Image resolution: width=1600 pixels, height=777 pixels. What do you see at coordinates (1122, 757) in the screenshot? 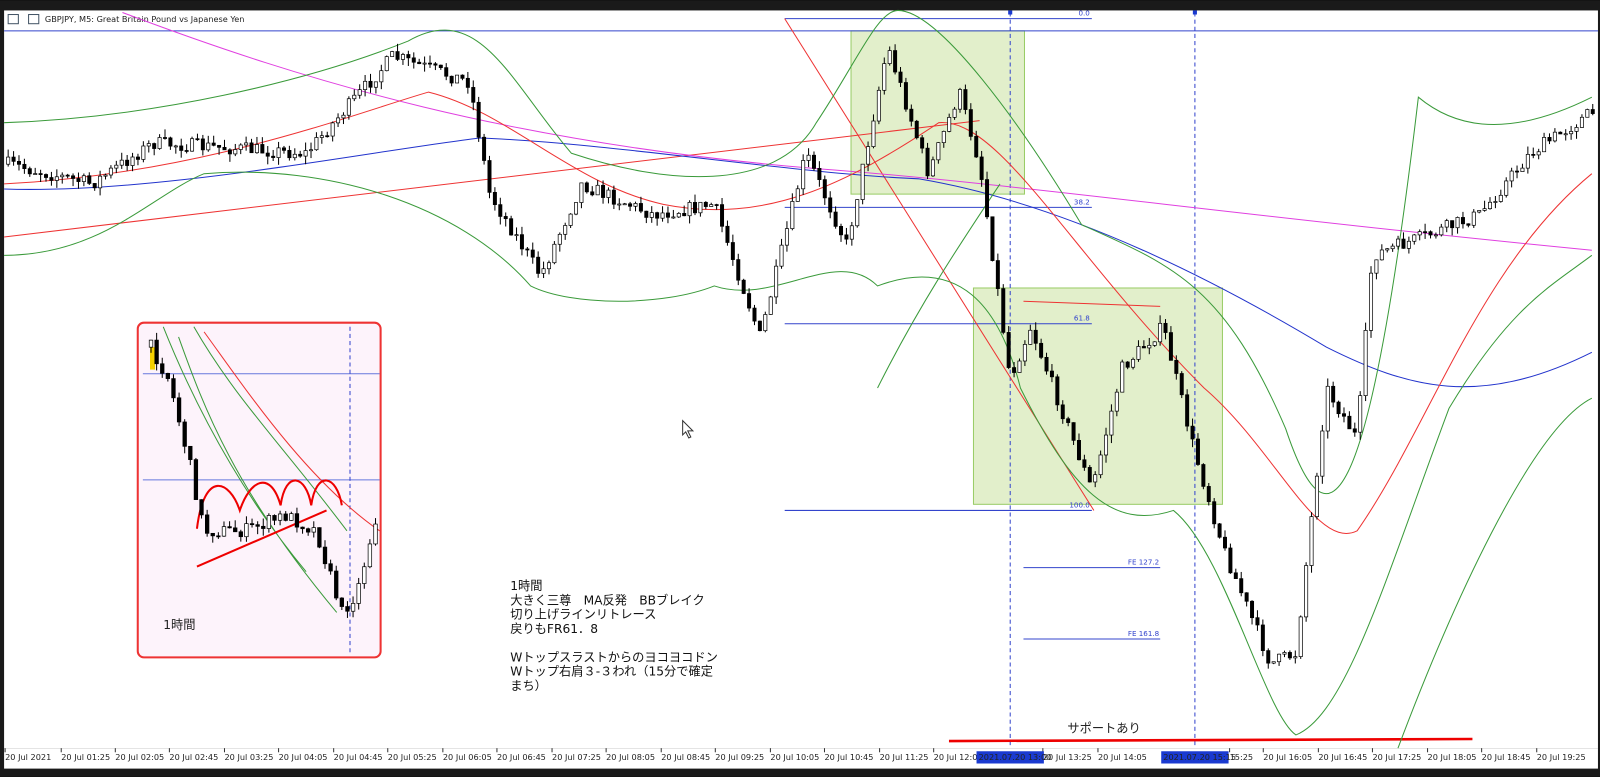
I see `axis-label: 20 Jul 14:05` at bounding box center [1122, 757].